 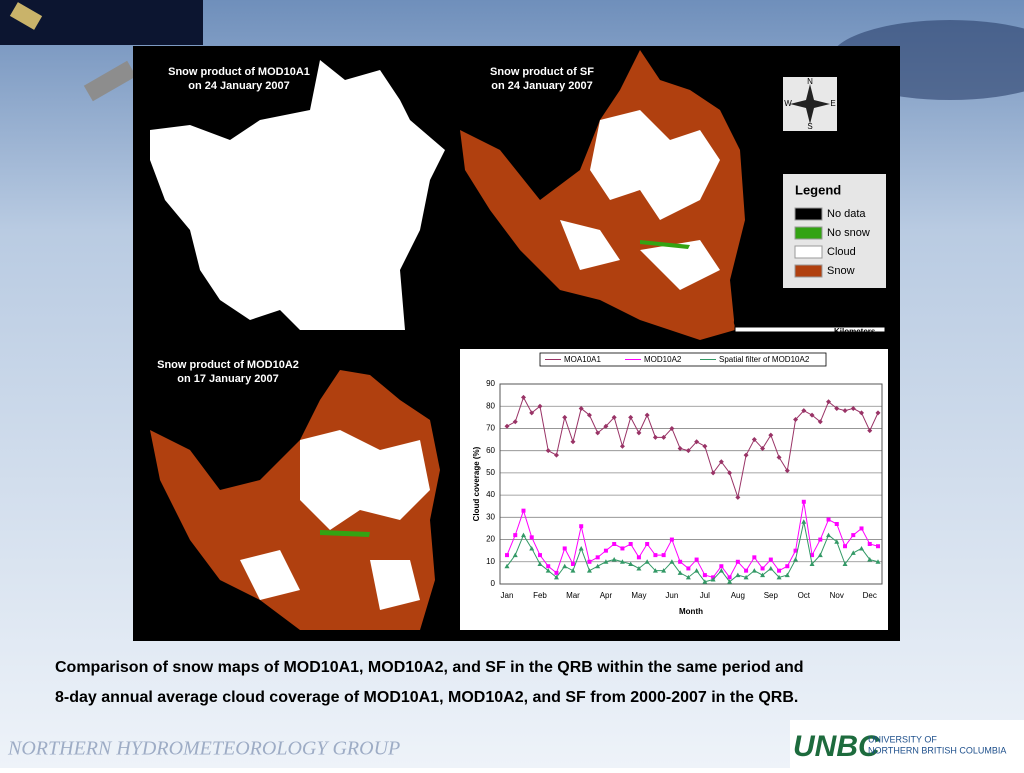 I want to click on logo-text: NORTHERN BRITISH COLUMBIA, so click(x=937, y=750).